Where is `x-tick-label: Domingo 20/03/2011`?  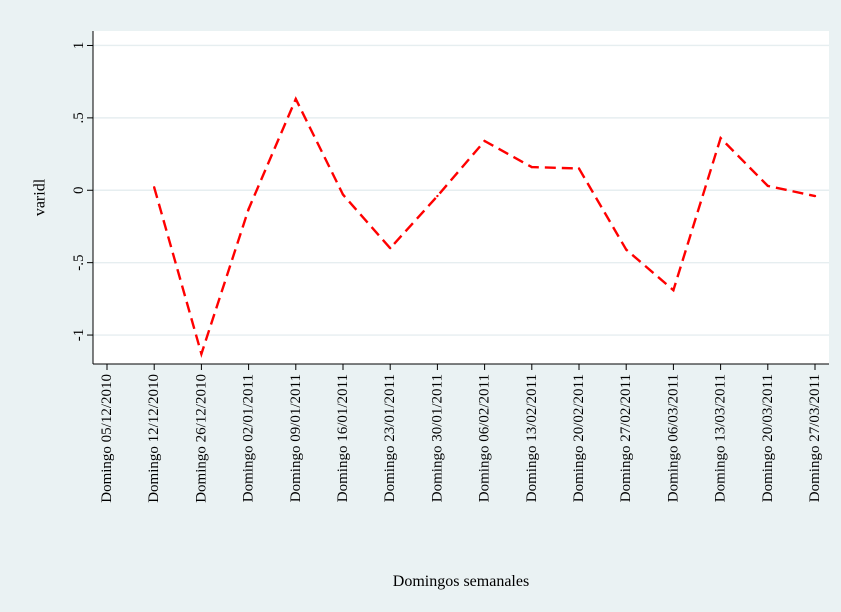 x-tick-label: Domingo 20/03/2011 is located at coordinates (768, 438).